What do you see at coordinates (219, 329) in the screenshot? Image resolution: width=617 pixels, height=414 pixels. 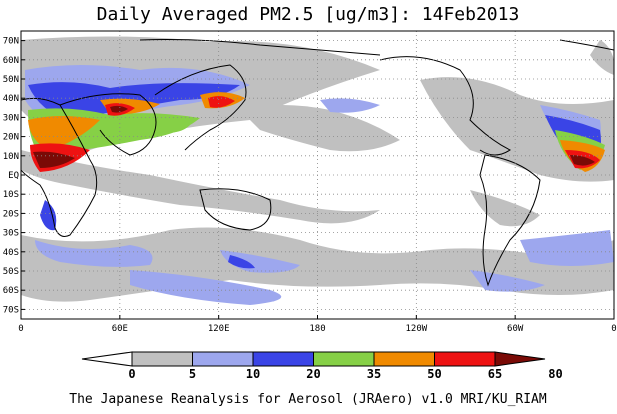 I see `lon-tick-label: 120E` at bounding box center [219, 329].